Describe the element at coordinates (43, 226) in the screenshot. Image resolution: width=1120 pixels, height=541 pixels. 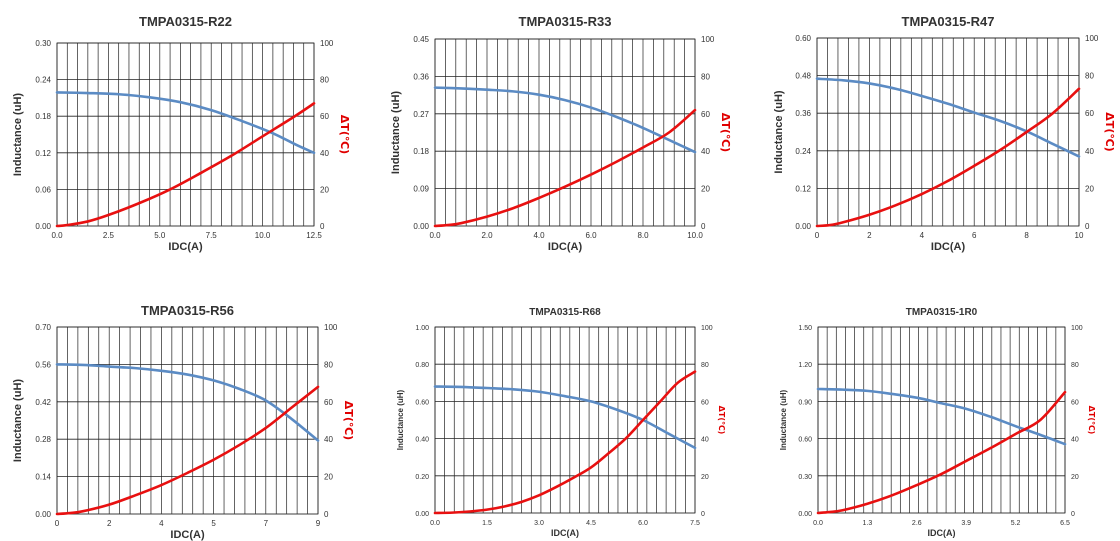
I see `y-tick-label: 0.00` at that location.